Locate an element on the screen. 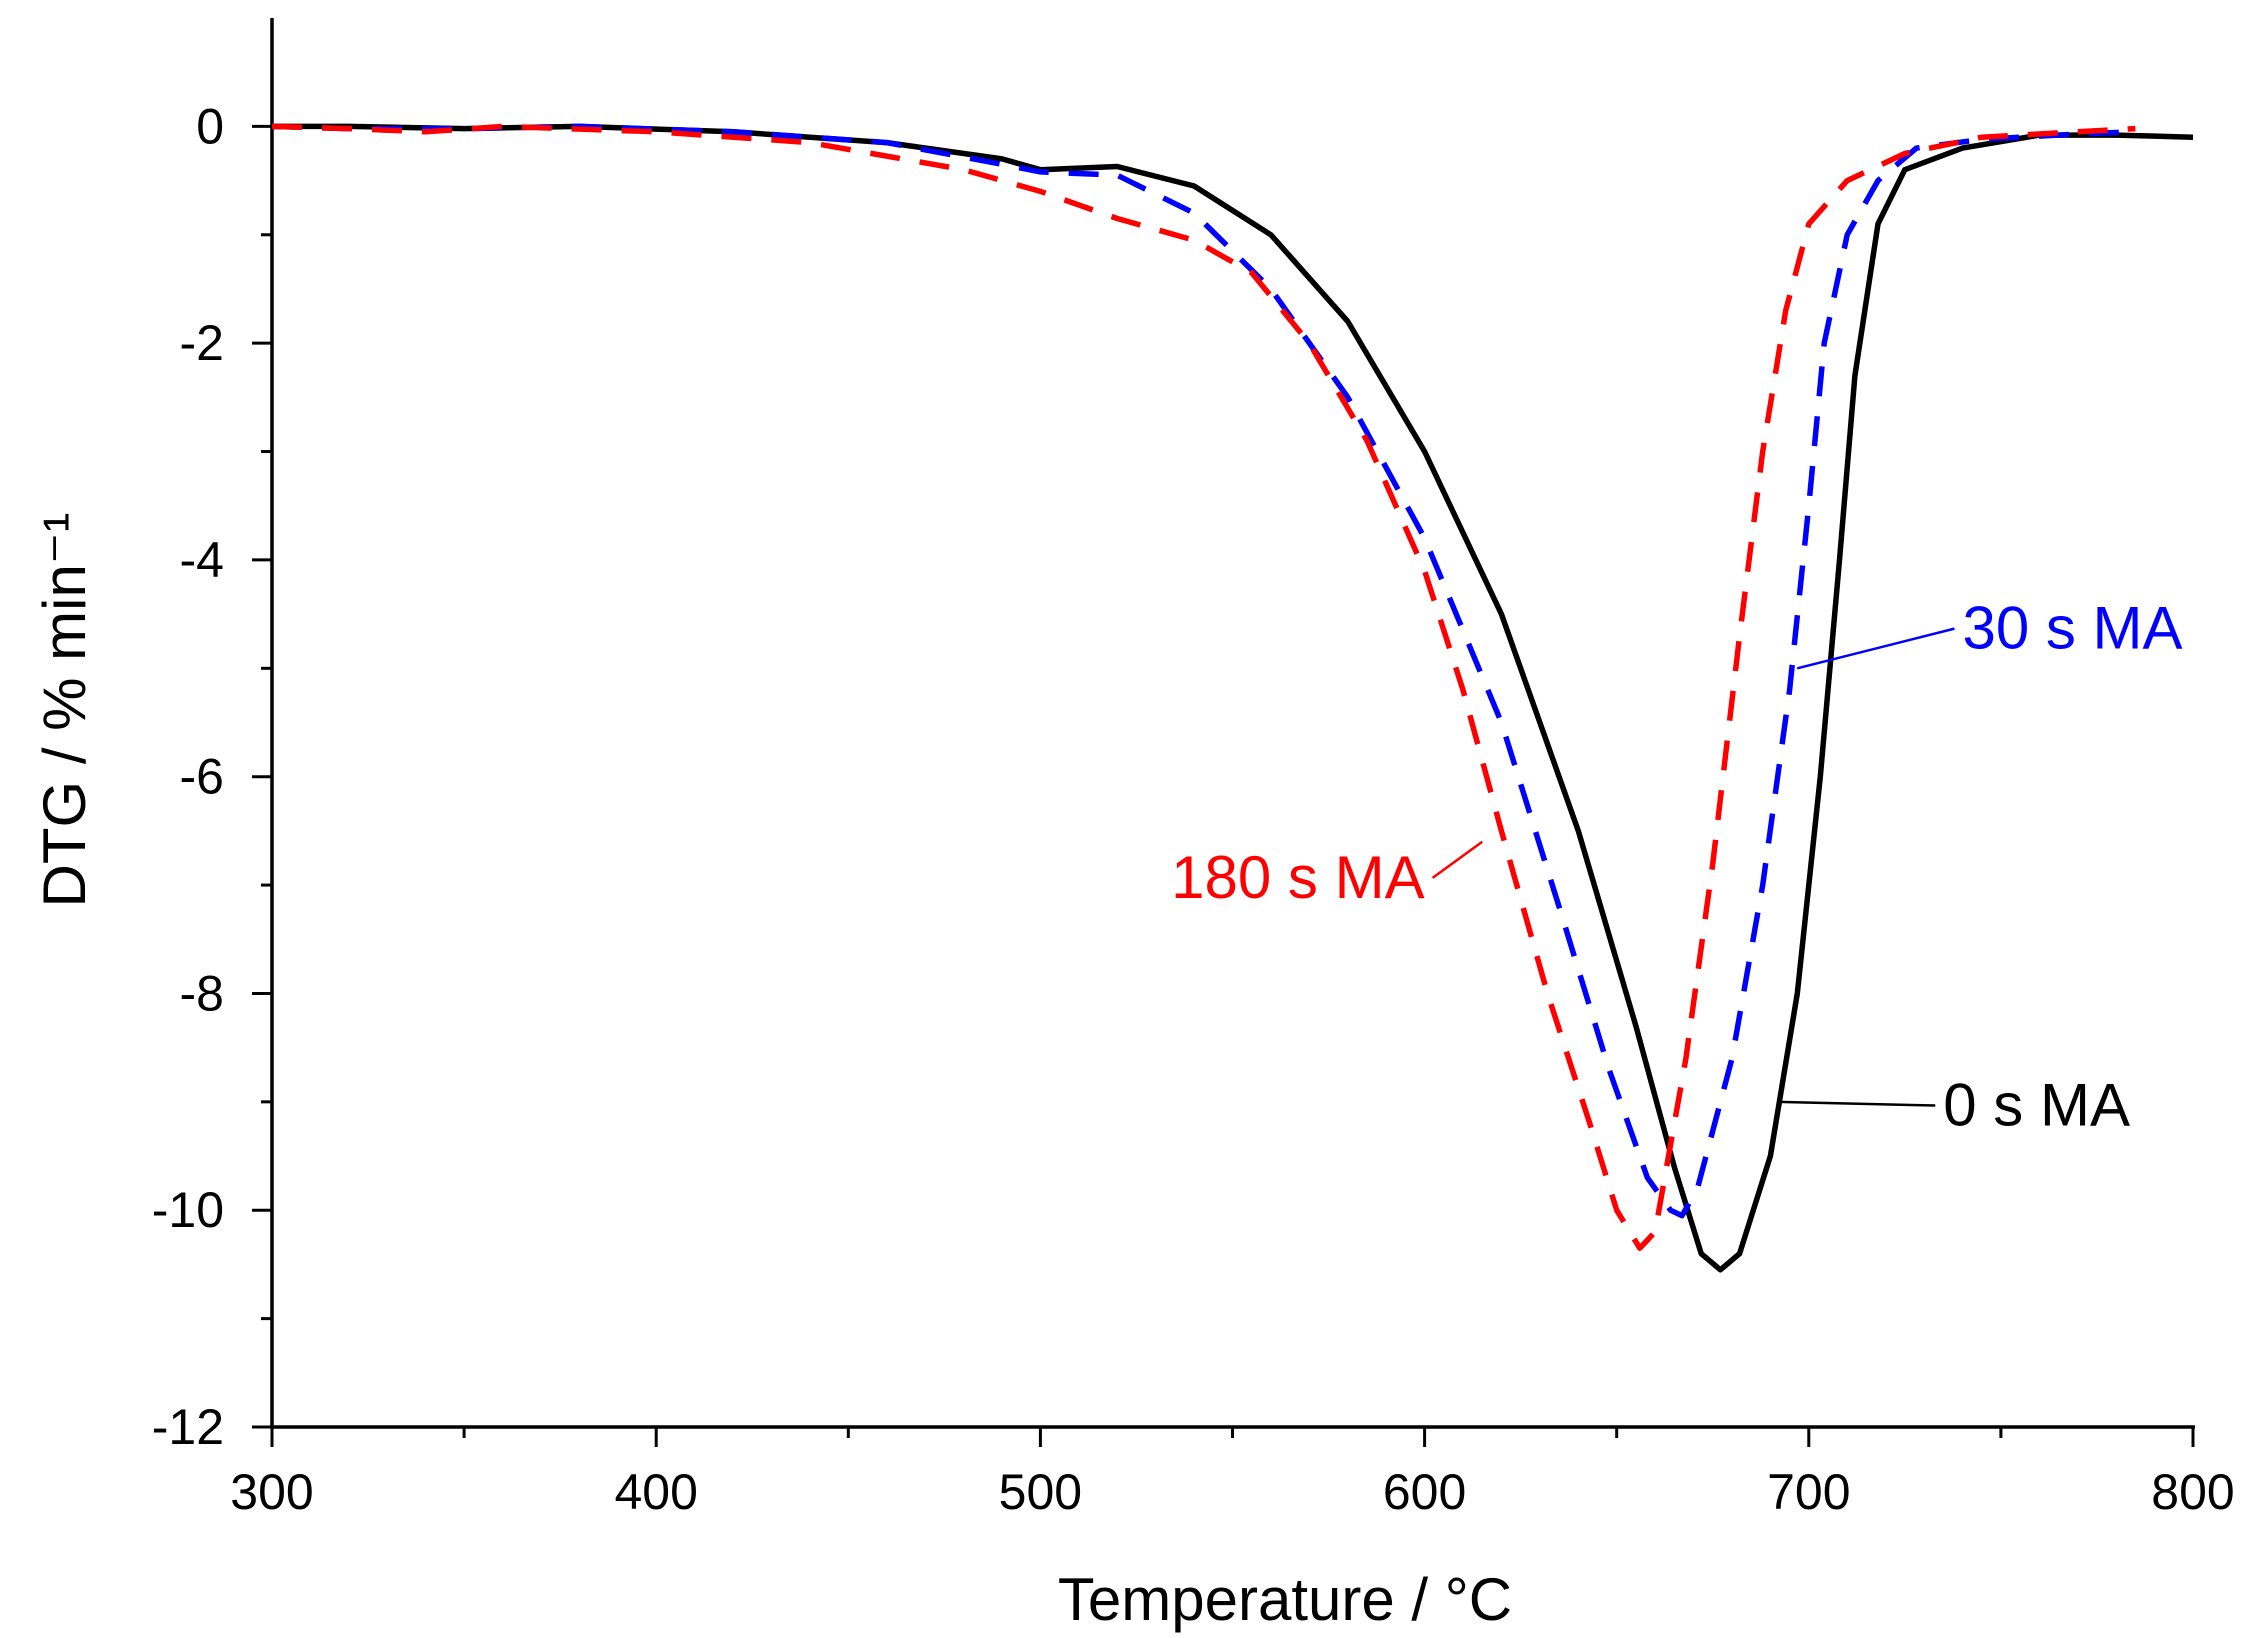 This screenshot has width=2249, height=1638. y-tick-label: -12 is located at coordinates (188, 1427).